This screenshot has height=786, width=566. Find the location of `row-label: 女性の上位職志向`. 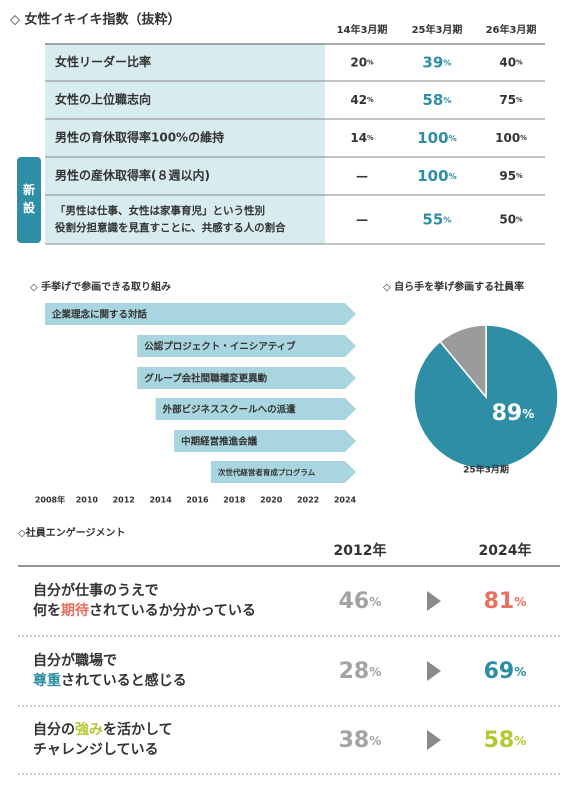

row-label: 女性の上位職志向 is located at coordinates (103, 99).